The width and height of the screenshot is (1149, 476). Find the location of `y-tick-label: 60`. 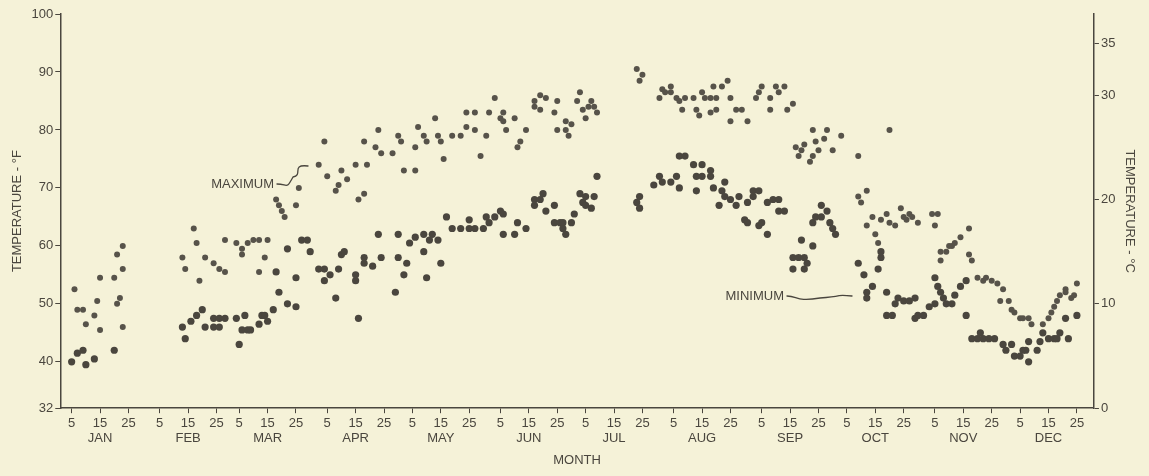

y-tick-label: 60 is located at coordinates (46, 245).